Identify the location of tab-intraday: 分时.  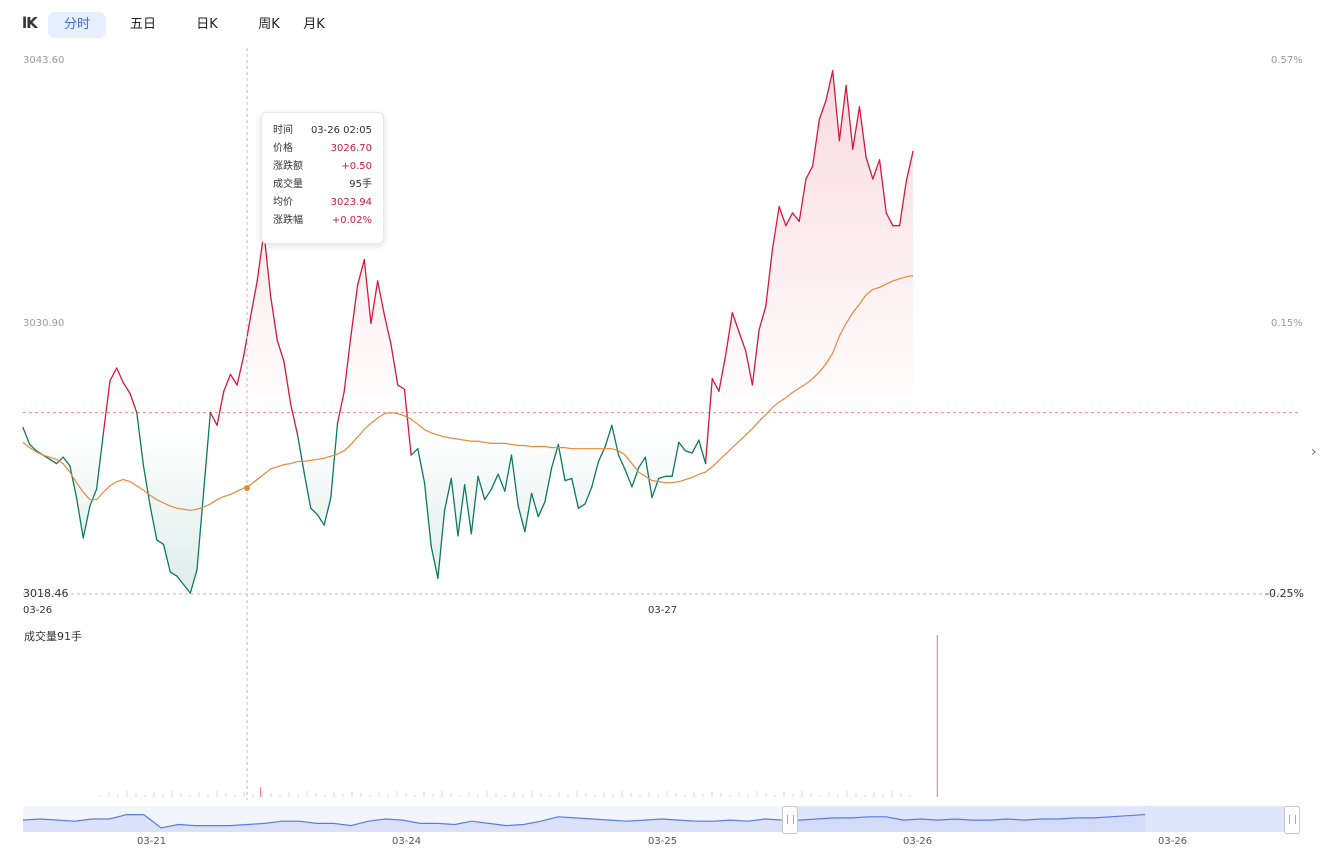
(77, 25).